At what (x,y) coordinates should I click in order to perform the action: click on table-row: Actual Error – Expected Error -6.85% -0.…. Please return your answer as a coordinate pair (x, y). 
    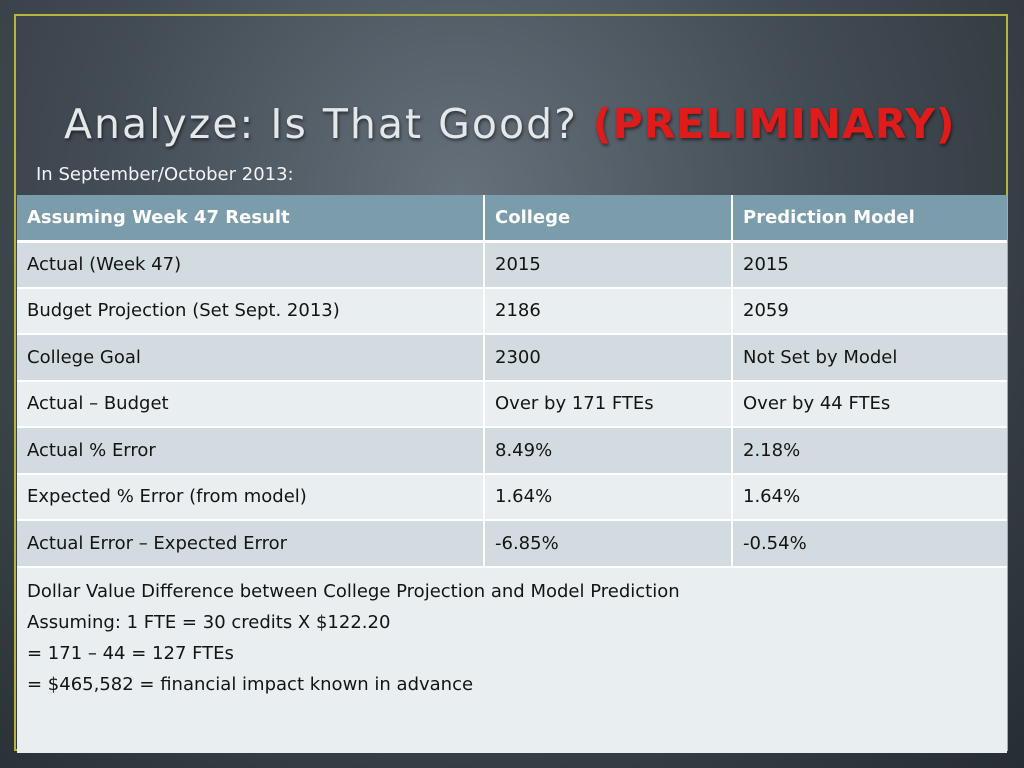
    Looking at the image, I should click on (512, 544).